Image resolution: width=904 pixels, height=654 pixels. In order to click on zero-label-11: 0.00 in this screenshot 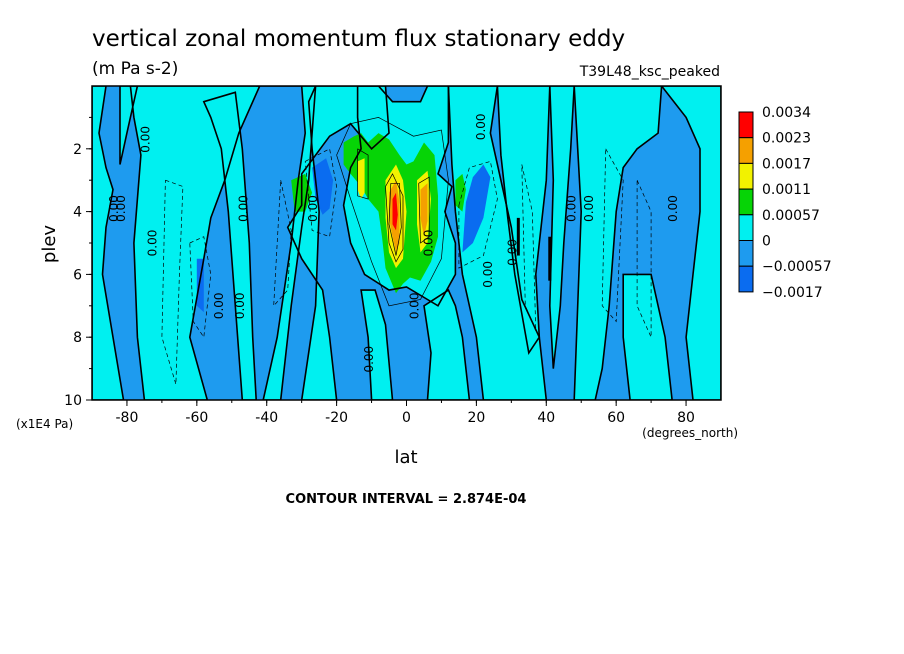, I will do `click(481, 126)`.